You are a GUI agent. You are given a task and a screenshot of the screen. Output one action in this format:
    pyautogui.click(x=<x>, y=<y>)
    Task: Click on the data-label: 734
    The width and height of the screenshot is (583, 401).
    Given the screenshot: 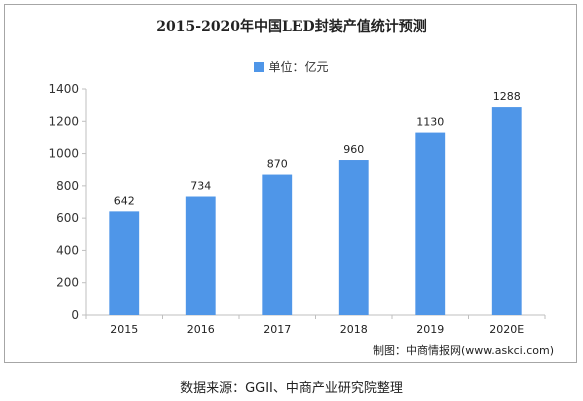 What is the action you would take?
    pyautogui.click(x=200, y=186)
    